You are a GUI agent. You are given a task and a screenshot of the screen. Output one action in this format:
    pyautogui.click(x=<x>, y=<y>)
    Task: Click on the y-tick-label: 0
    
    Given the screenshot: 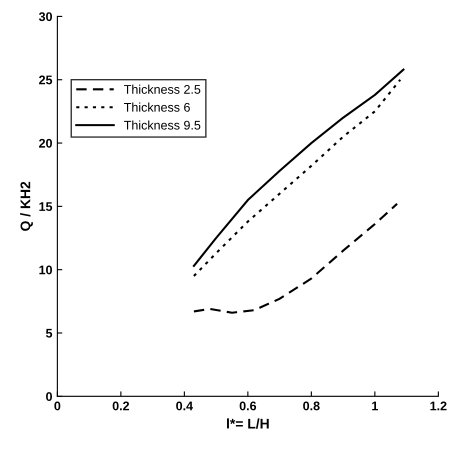 What is the action you would take?
    pyautogui.click(x=49, y=396)
    